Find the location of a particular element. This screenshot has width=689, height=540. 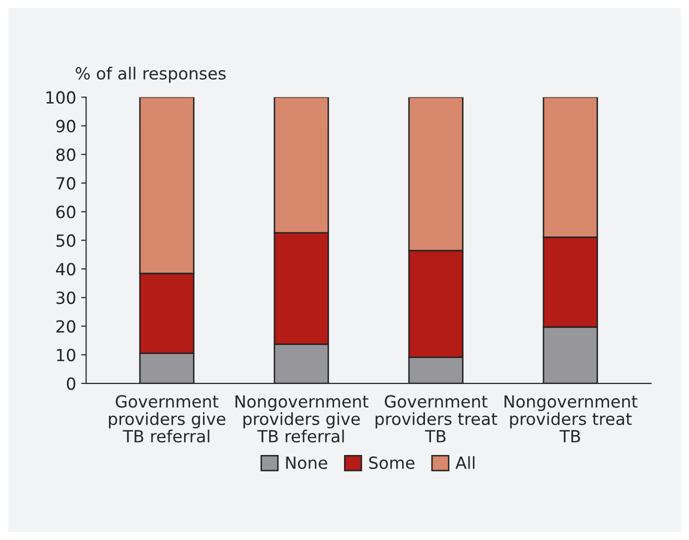

y-tick-label: 60 is located at coordinates (66, 212).